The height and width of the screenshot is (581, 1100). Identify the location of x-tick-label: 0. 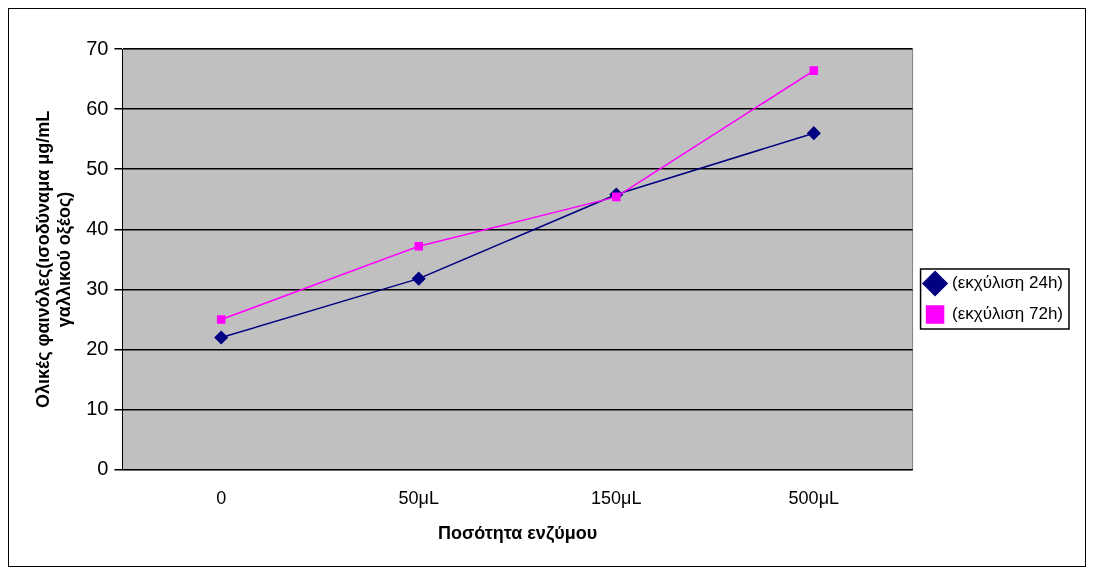
(221, 497).